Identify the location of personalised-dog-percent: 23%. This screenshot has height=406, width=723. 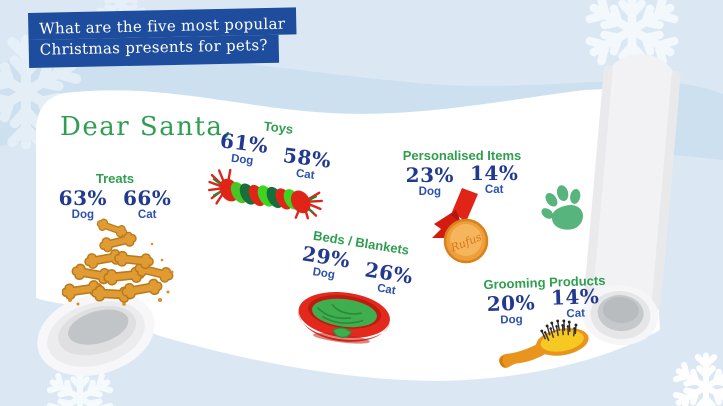
(429, 175).